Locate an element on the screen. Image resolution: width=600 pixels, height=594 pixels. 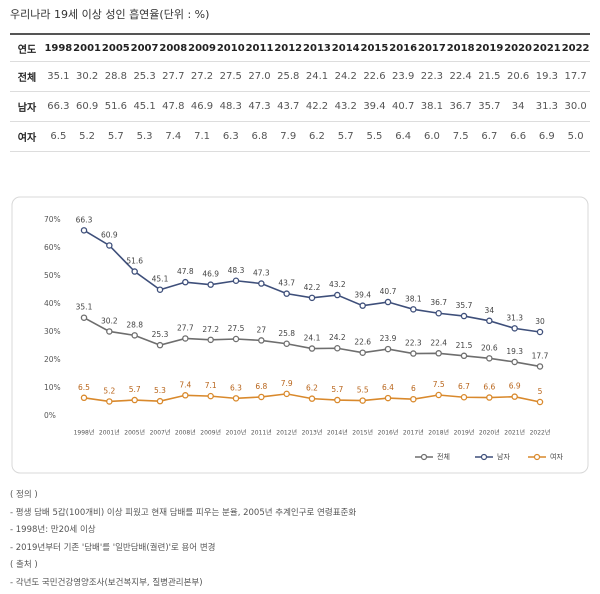
table-cell: 35.7 is located at coordinates (489, 106).